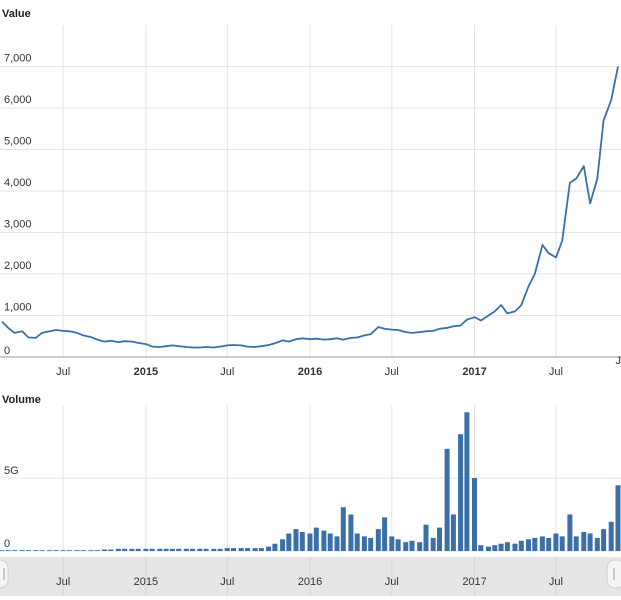  I want to click on navigator-xtick-label: 2016, so click(310, 582).